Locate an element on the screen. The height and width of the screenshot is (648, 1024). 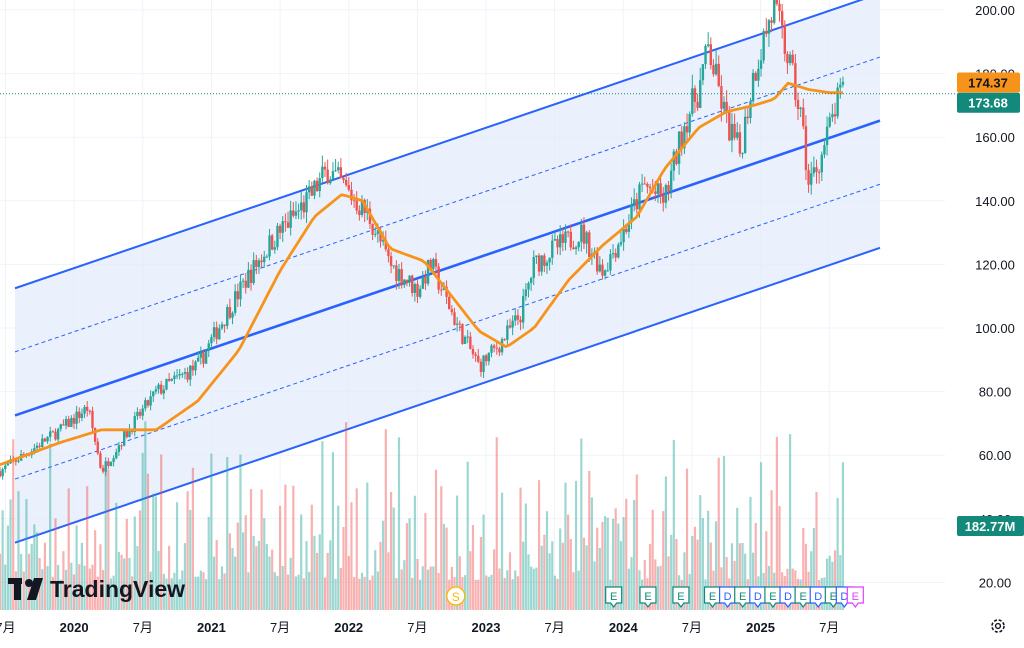
x-tick-label: 2024 is located at coordinates (624, 627).